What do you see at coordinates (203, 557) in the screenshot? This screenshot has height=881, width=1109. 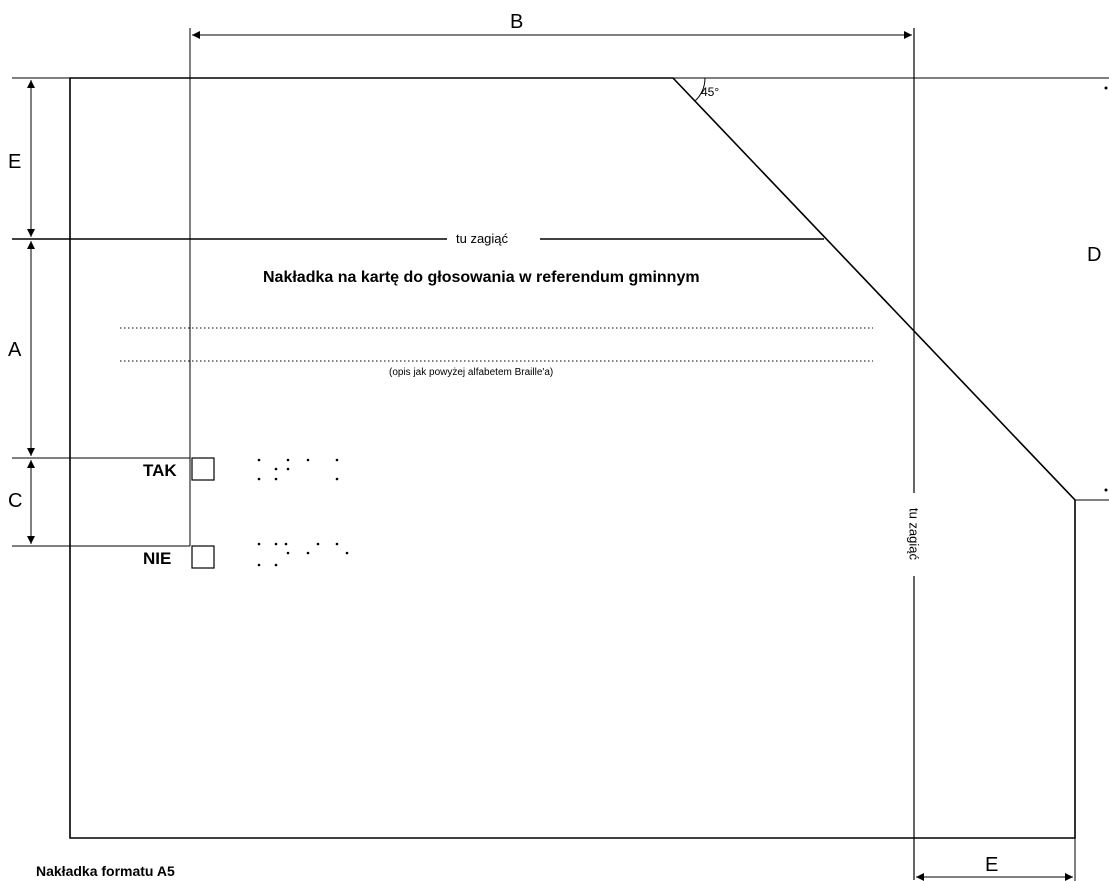 I see `nie-checkbox` at bounding box center [203, 557].